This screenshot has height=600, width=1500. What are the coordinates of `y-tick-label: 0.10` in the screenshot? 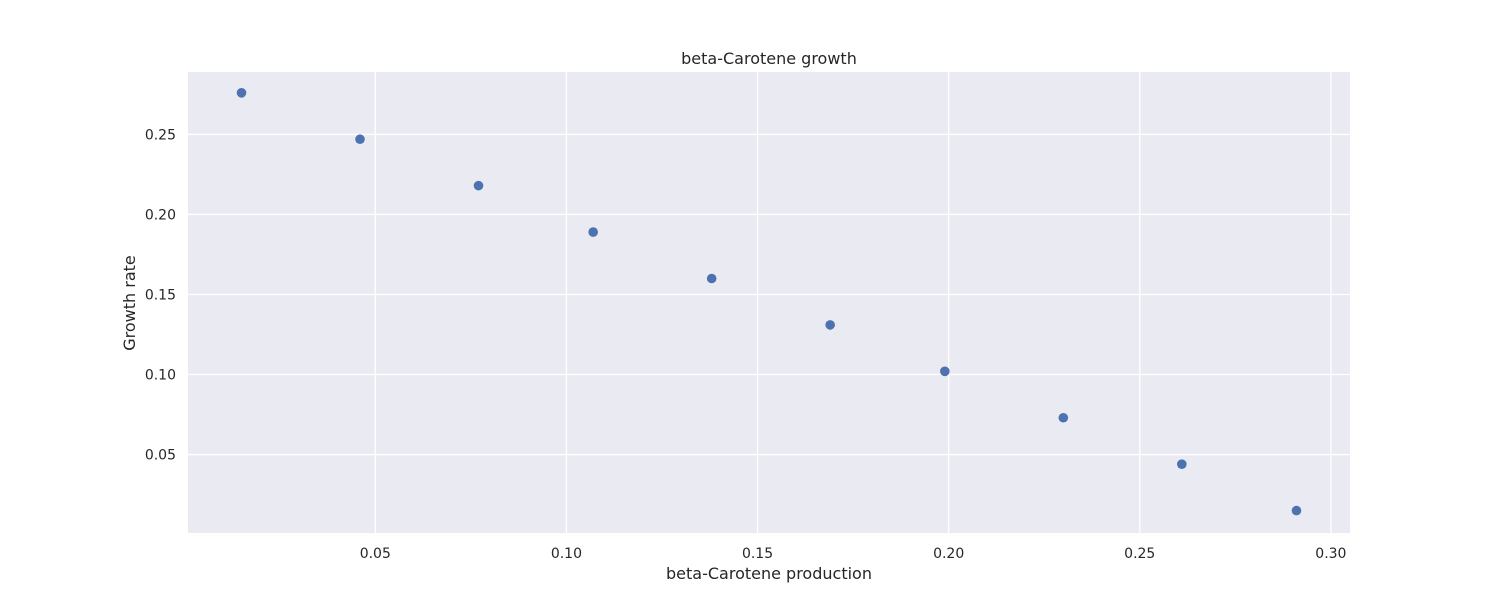 It's located at (160, 376).